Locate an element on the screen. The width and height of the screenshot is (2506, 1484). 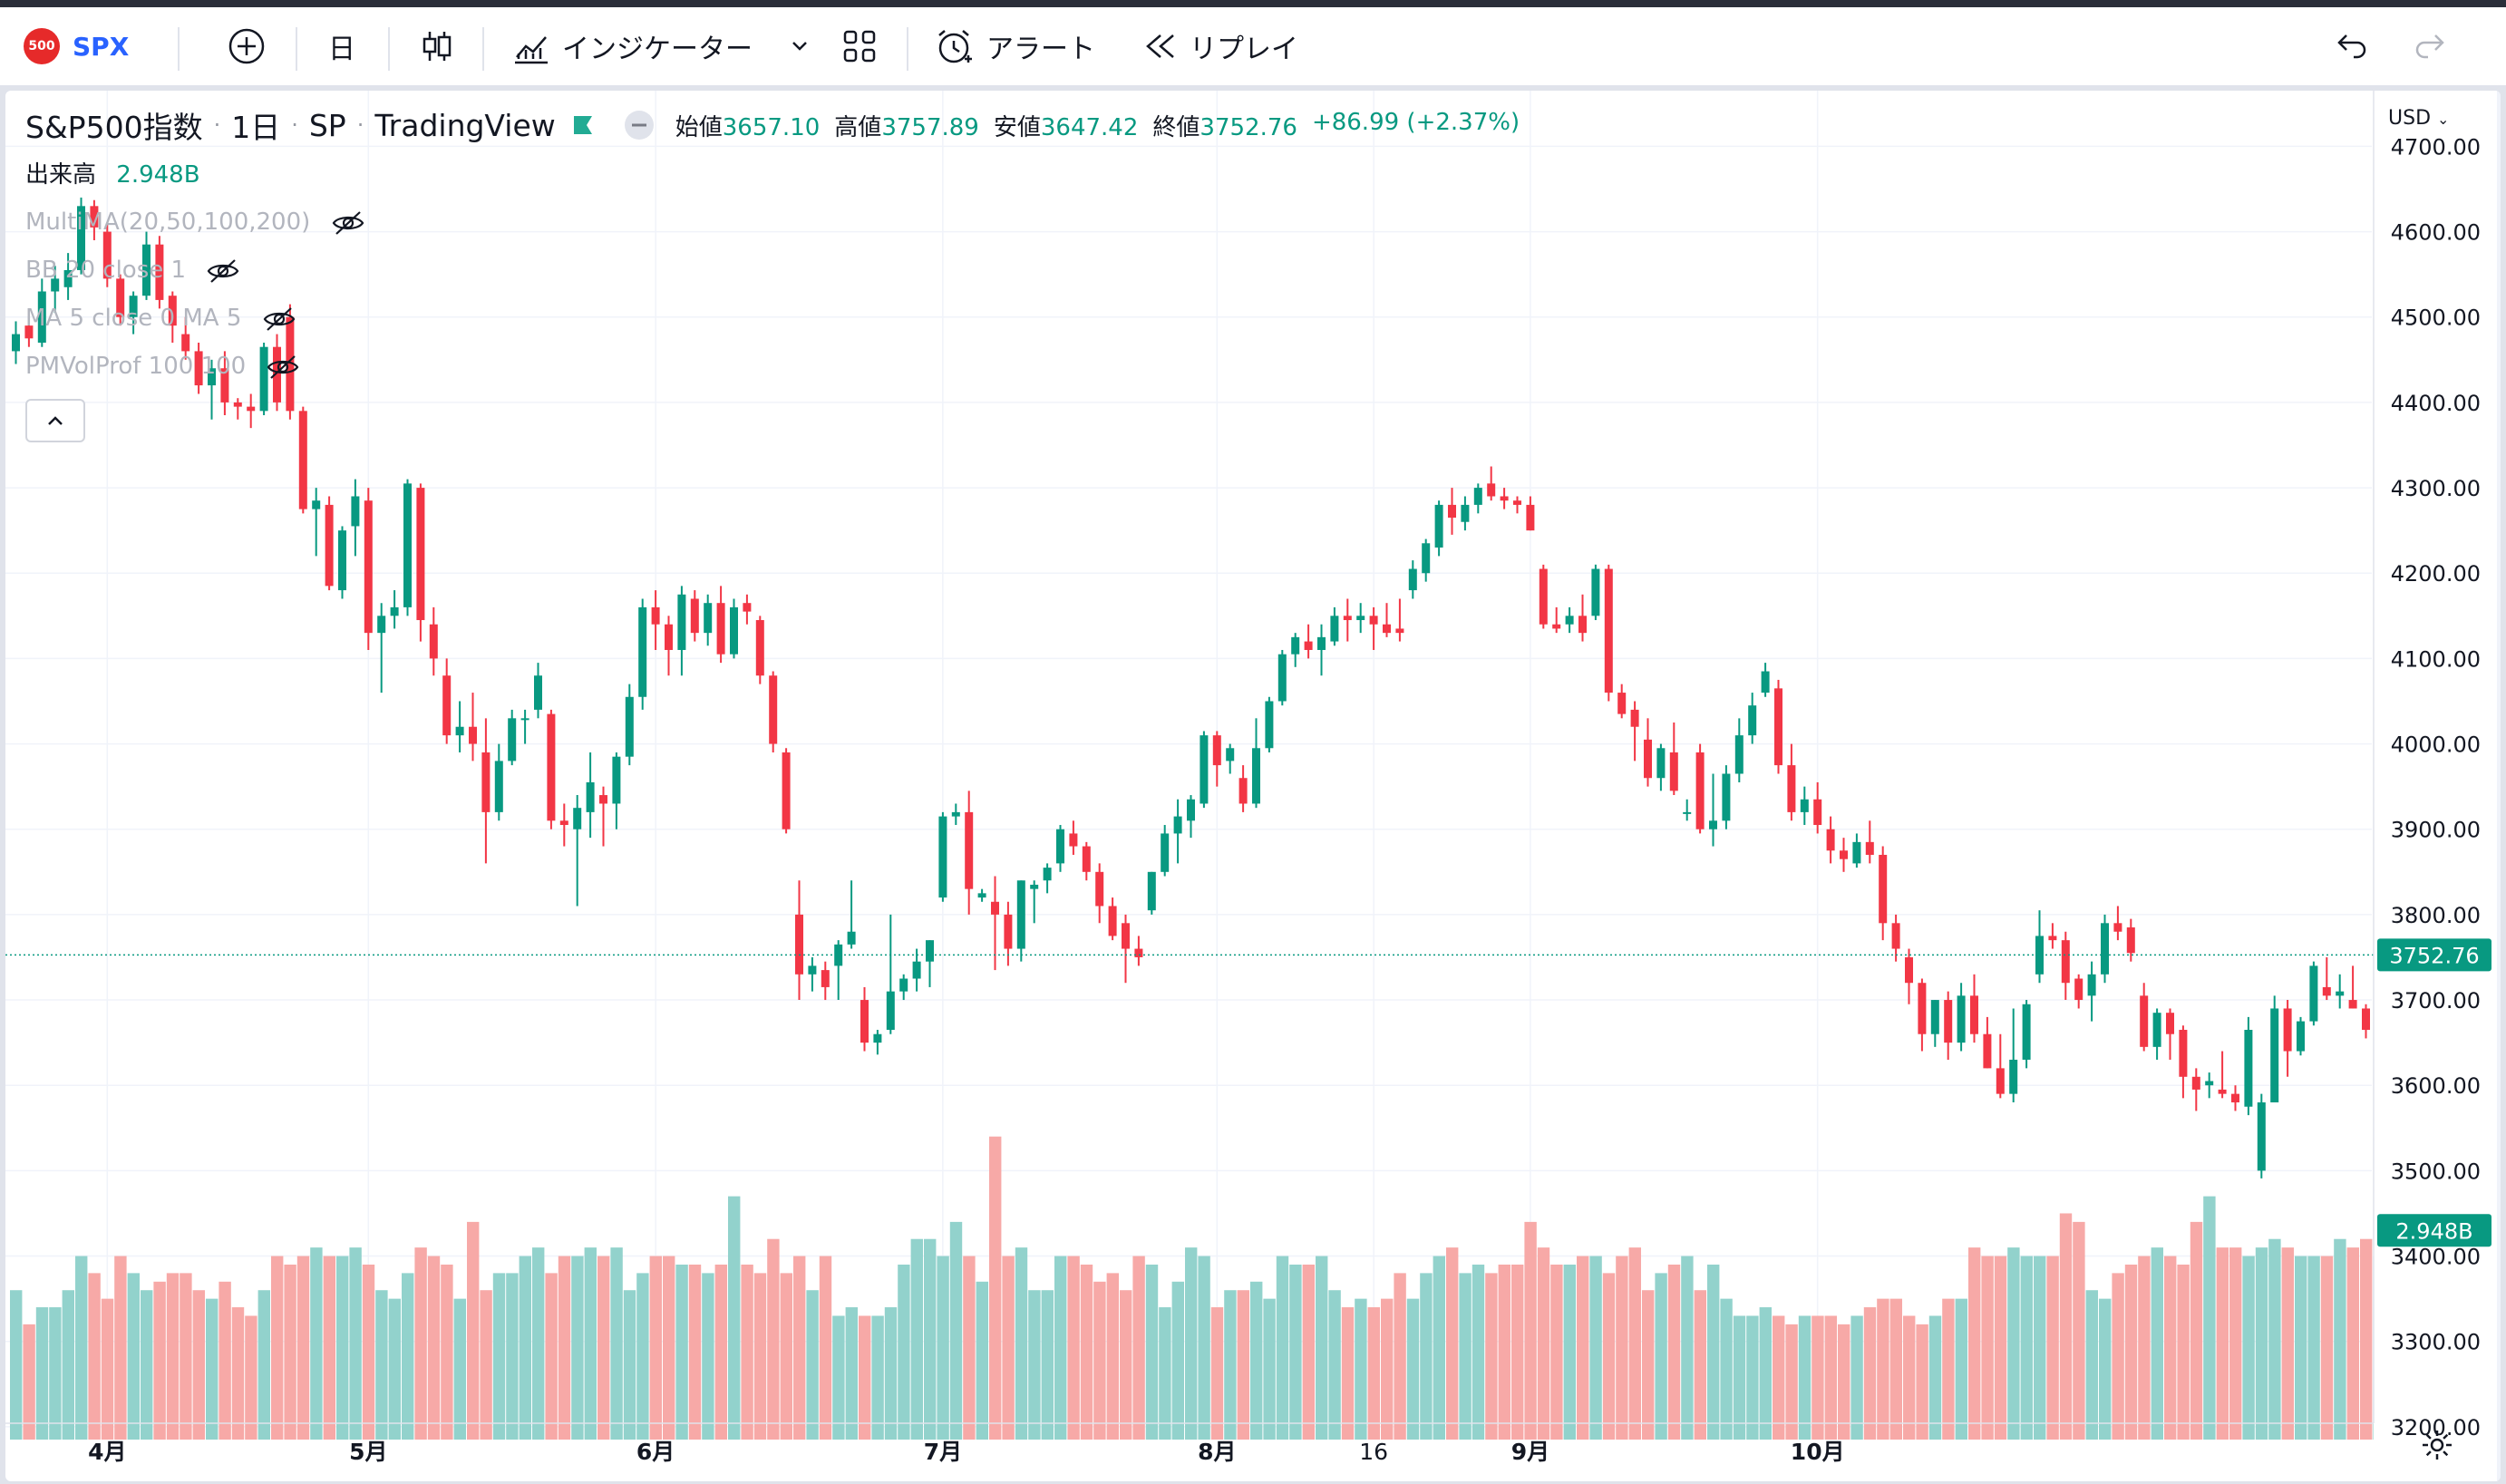
last-volume-tag is located at coordinates (2434, 1230).